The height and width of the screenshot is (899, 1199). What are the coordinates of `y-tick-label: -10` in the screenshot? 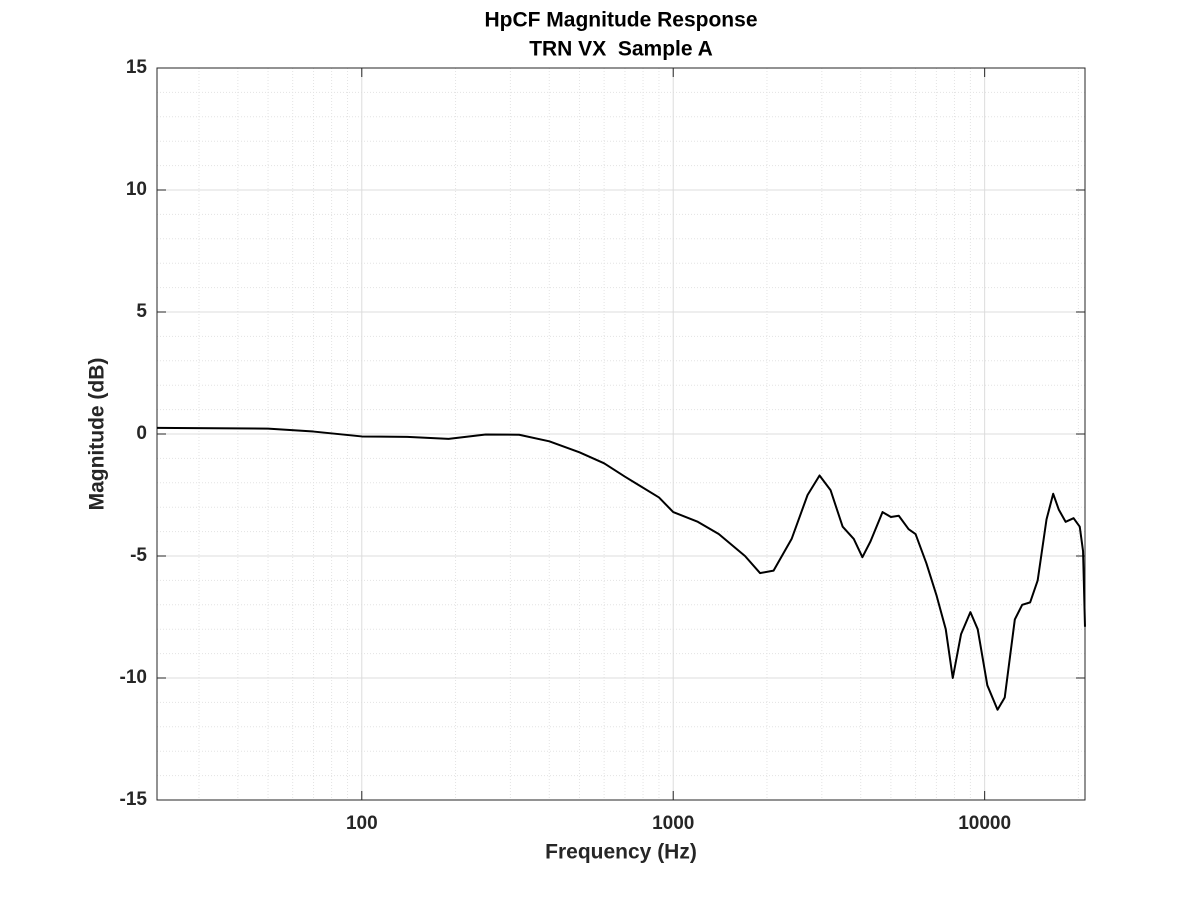 It's located at (133, 677).